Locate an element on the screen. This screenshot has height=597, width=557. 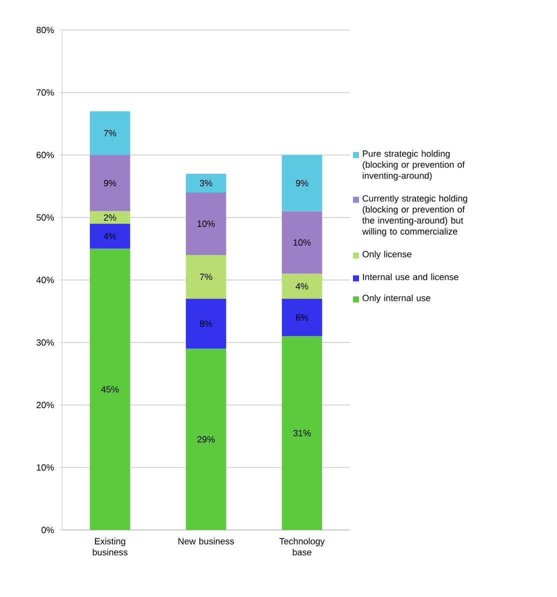
data-label: 29% is located at coordinates (206, 439).